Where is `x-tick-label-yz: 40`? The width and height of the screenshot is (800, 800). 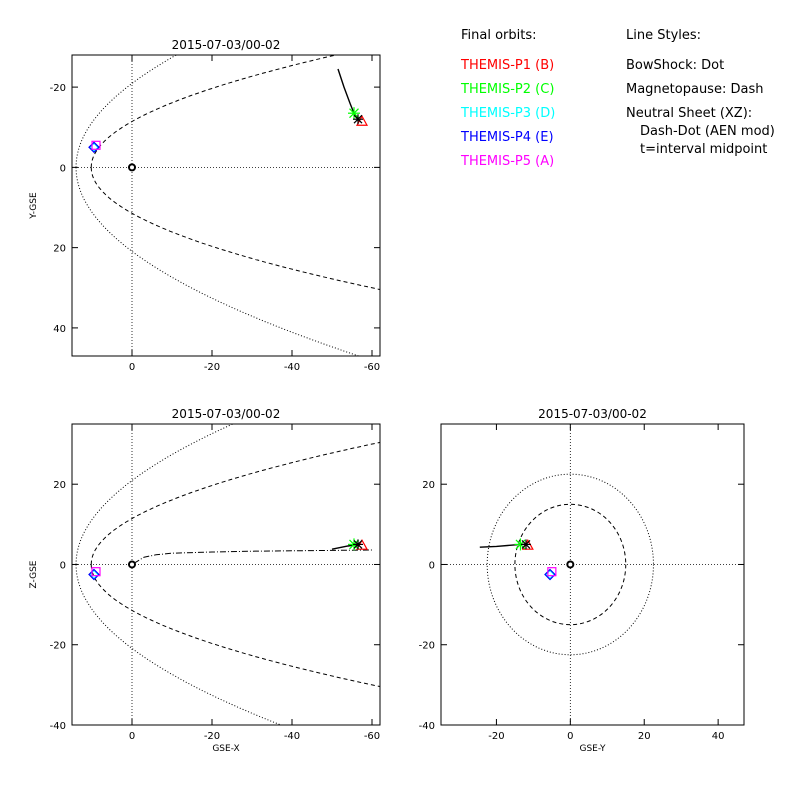 x-tick-label-yz: 40 is located at coordinates (718, 736).